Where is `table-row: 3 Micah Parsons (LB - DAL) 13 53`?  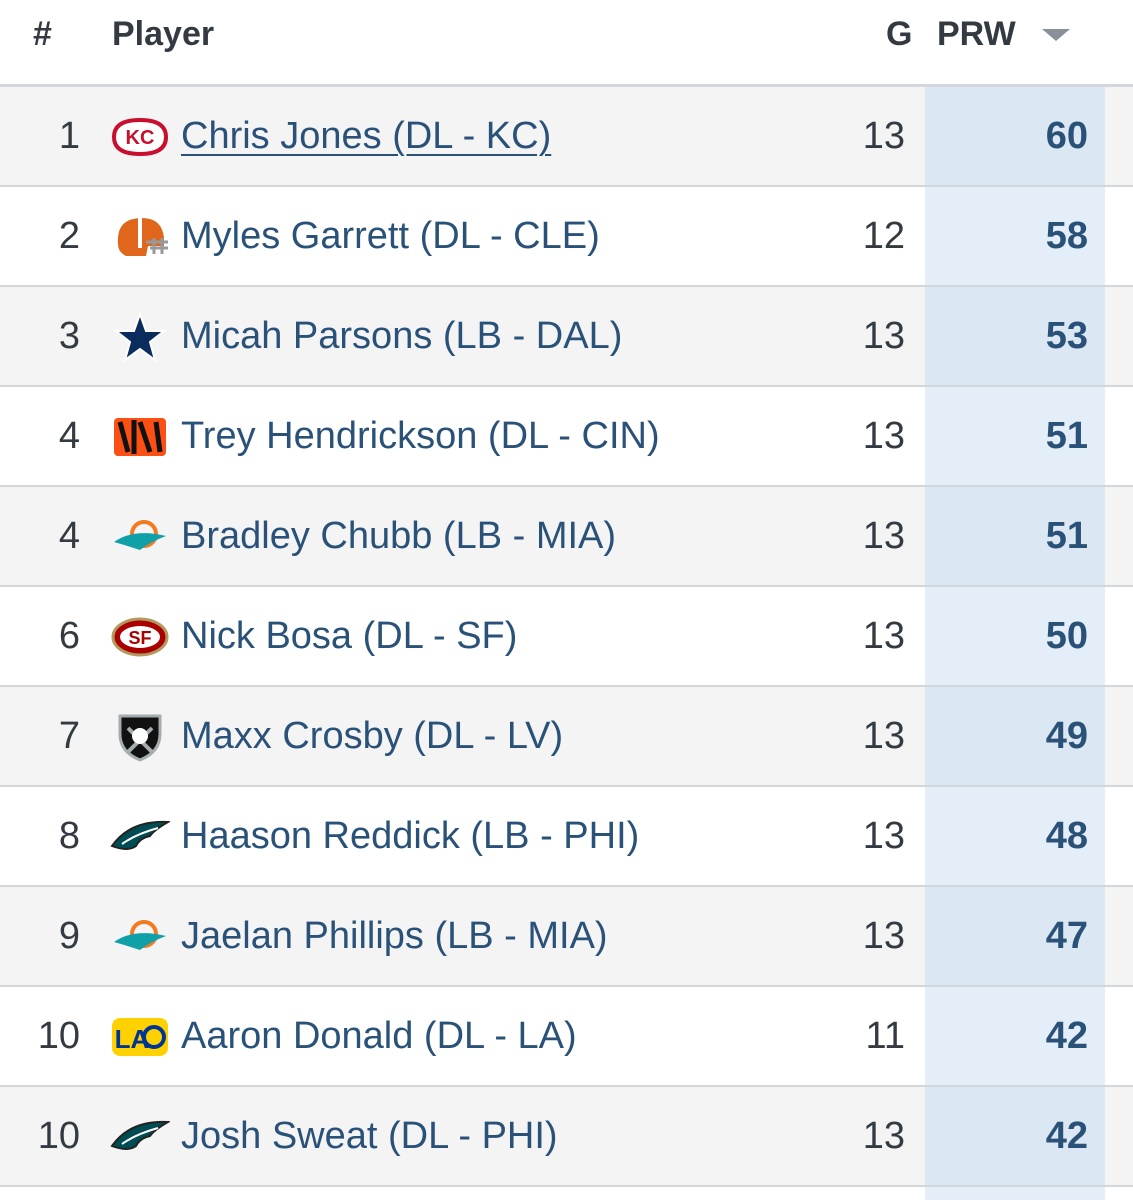 table-row: 3 Micah Parsons (LB - DAL) 13 53 is located at coordinates (566, 337).